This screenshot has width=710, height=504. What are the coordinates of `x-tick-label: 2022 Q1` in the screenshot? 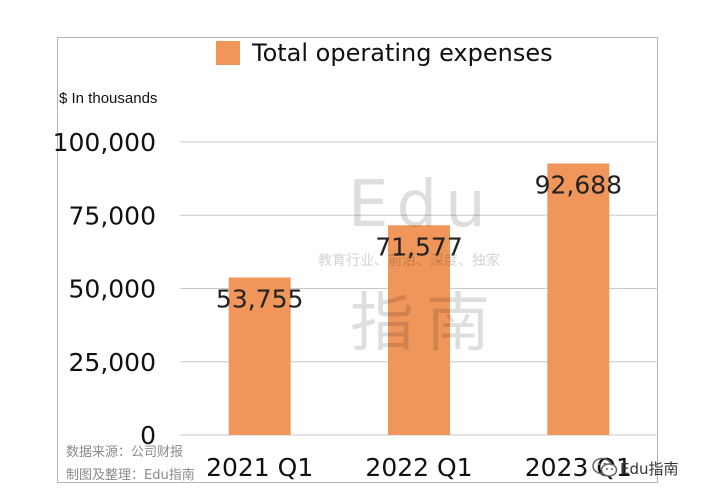 It's located at (418, 467).